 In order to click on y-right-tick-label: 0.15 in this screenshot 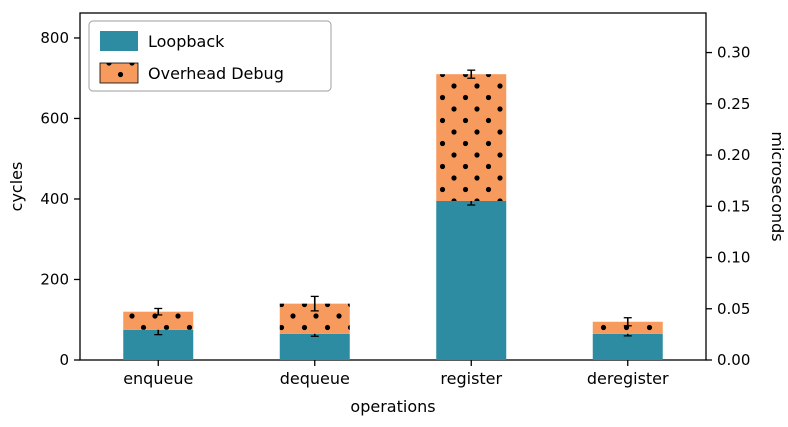, I will do `click(733, 206)`.